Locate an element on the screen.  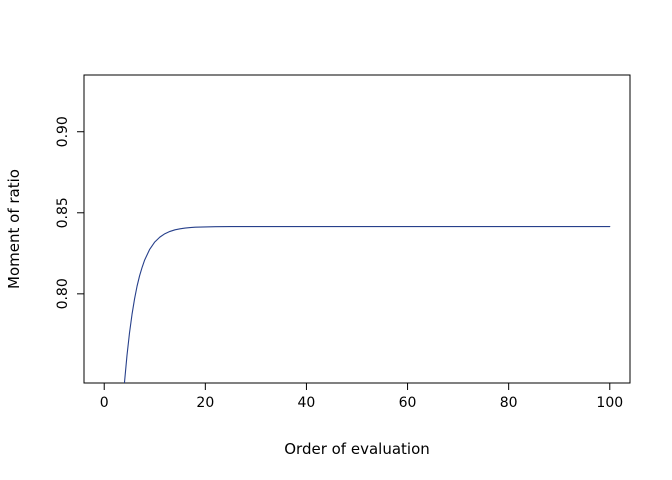
y-axis-label: Moment of ratio is located at coordinates (14, 229).